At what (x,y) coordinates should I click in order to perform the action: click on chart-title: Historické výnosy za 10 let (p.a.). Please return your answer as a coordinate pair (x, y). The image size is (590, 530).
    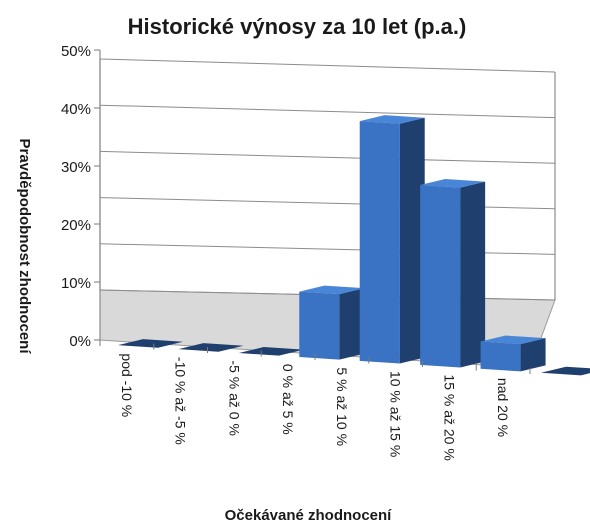
    Looking at the image, I should click on (297, 26).